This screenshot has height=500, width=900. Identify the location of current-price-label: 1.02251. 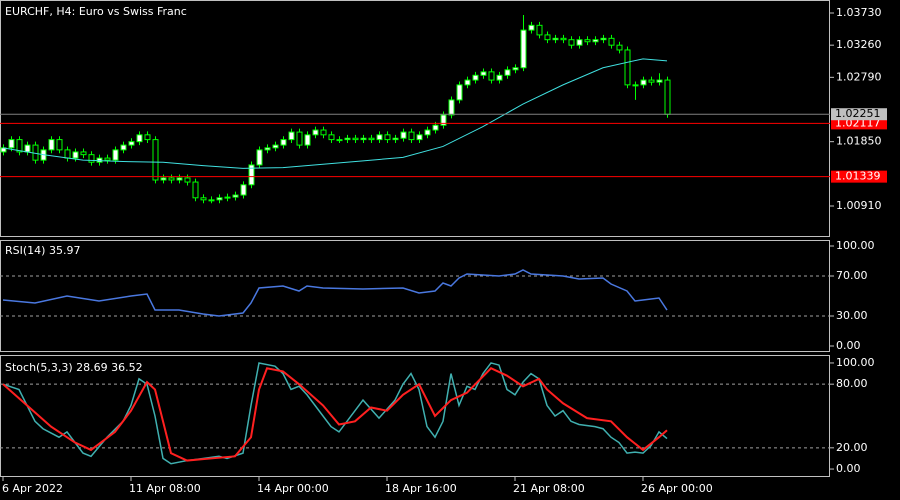
(858, 113).